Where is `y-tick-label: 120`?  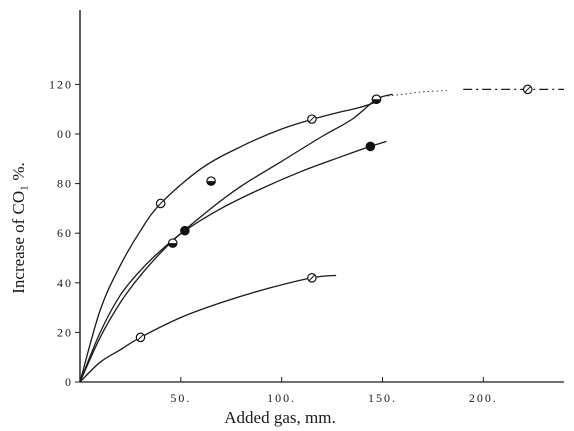 y-tick-label: 120 is located at coordinates (61, 84).